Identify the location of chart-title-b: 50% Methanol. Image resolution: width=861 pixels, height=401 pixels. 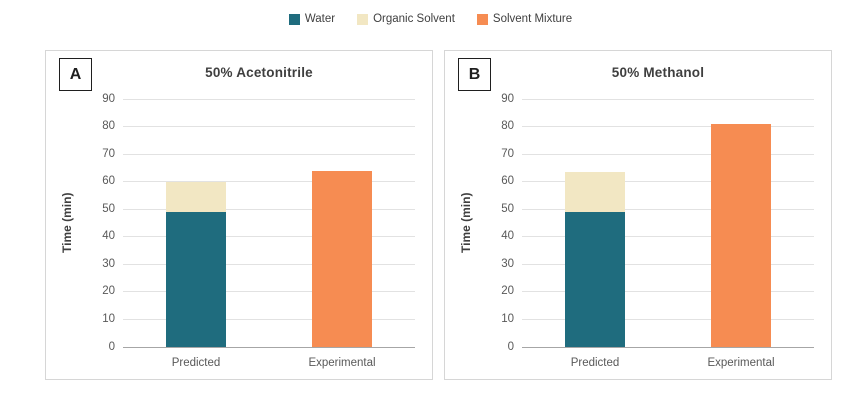
(658, 72).